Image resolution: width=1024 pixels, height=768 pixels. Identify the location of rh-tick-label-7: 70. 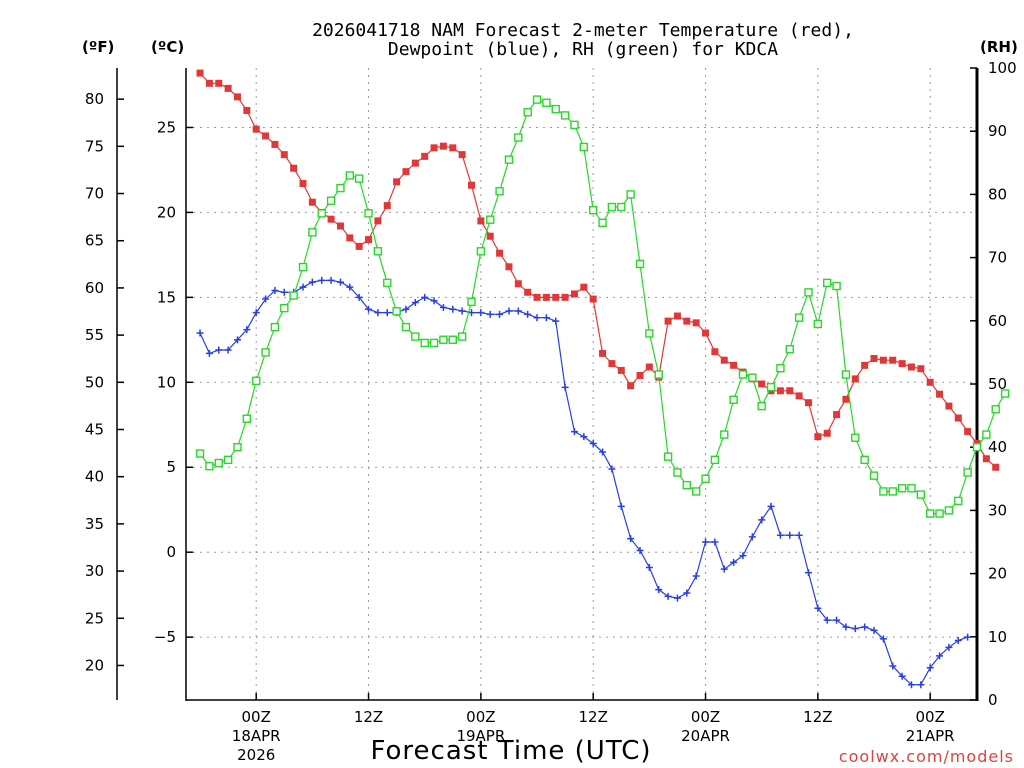
(997, 258).